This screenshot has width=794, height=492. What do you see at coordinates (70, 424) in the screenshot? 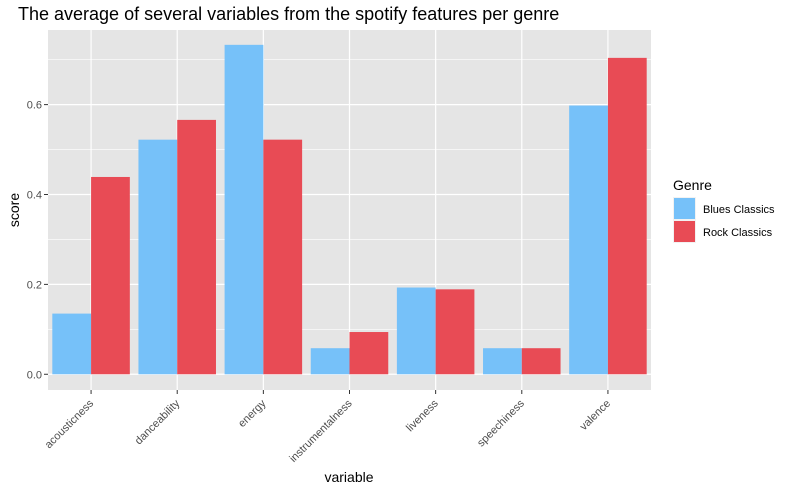
I see `x-tick-label: acousticness` at bounding box center [70, 424].